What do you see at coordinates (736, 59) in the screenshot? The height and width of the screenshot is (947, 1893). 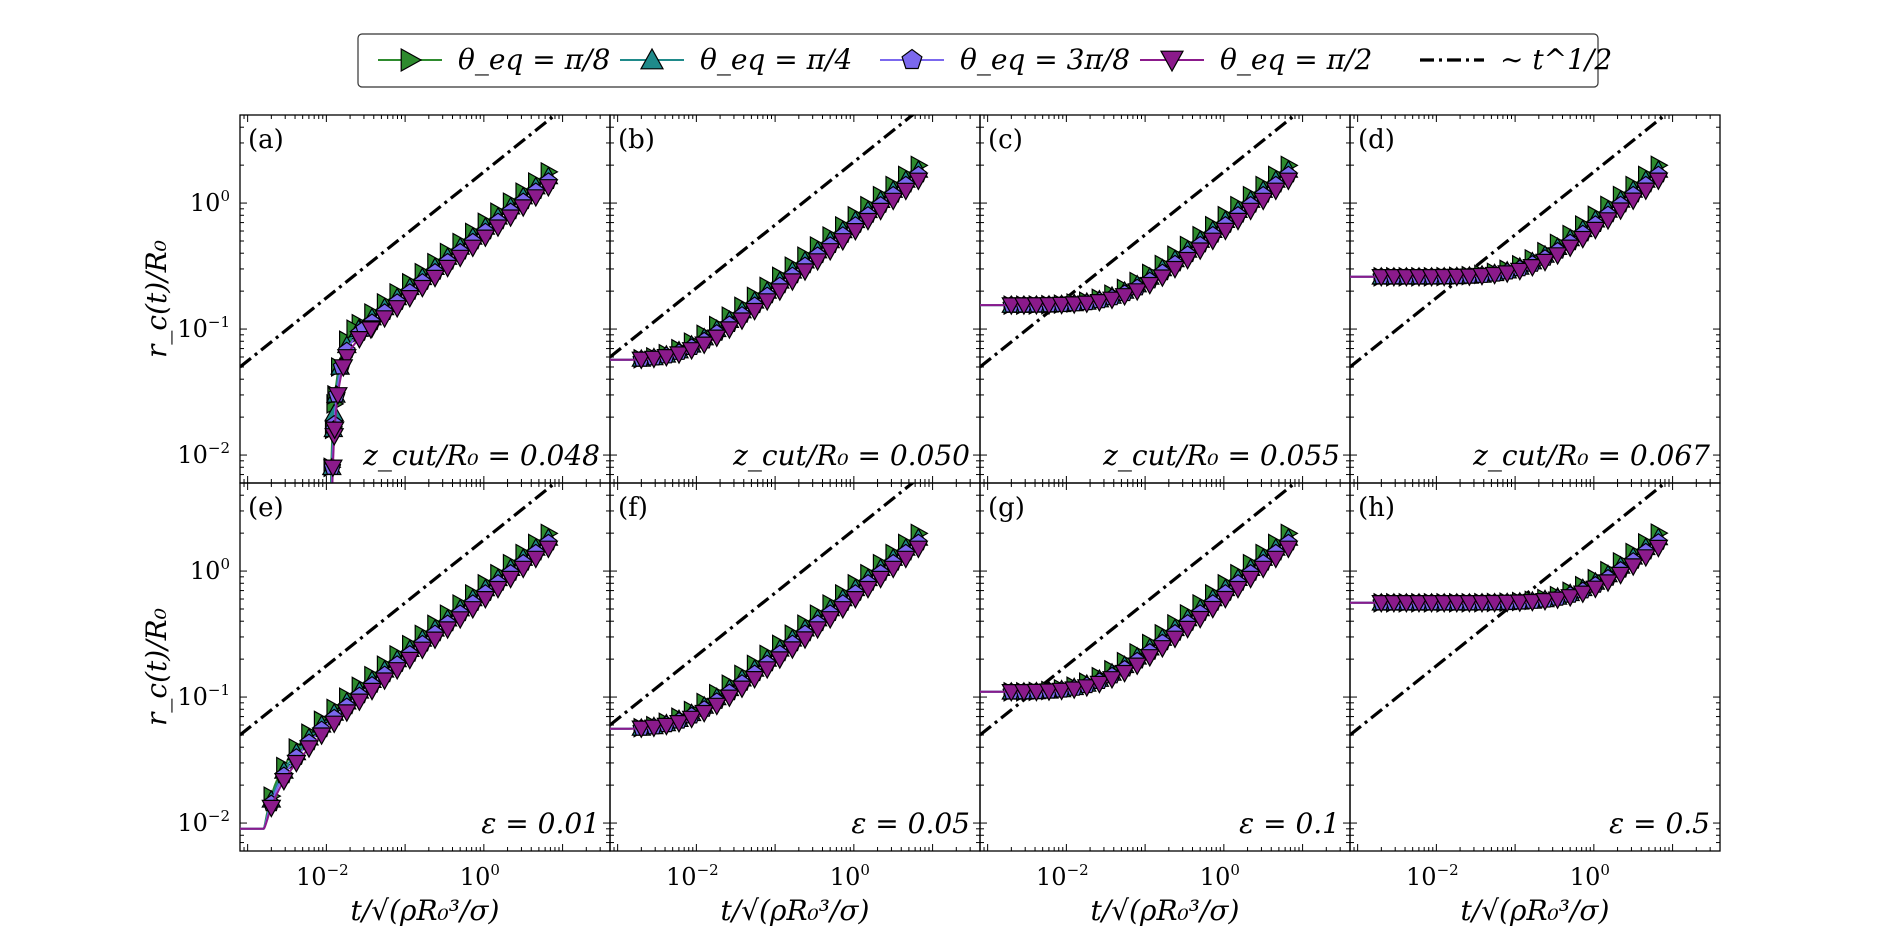 I see `legend-entry: θ_eq = π/4` at bounding box center [736, 59].